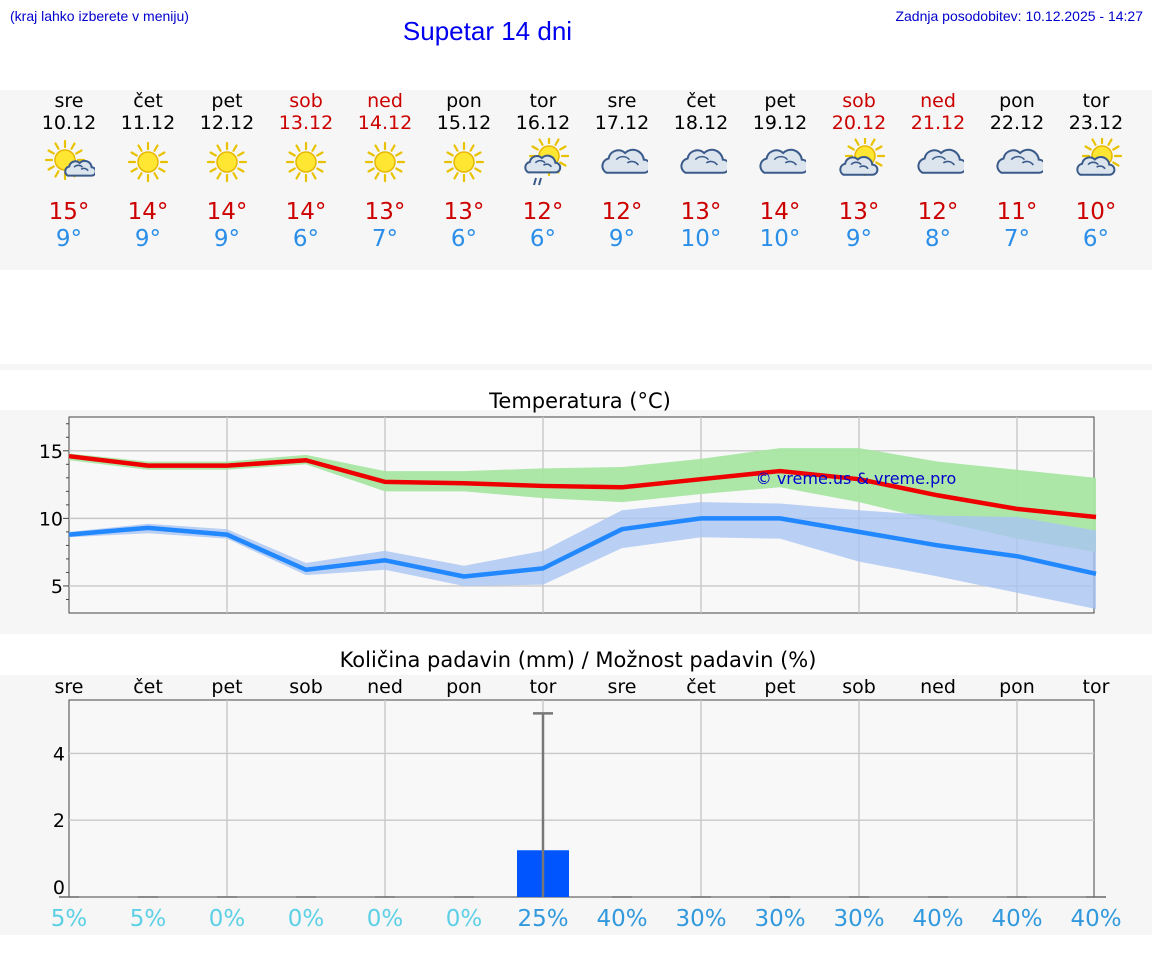  Describe the element at coordinates (543, 687) in the screenshot. I see `precip-day-label: tor` at that location.